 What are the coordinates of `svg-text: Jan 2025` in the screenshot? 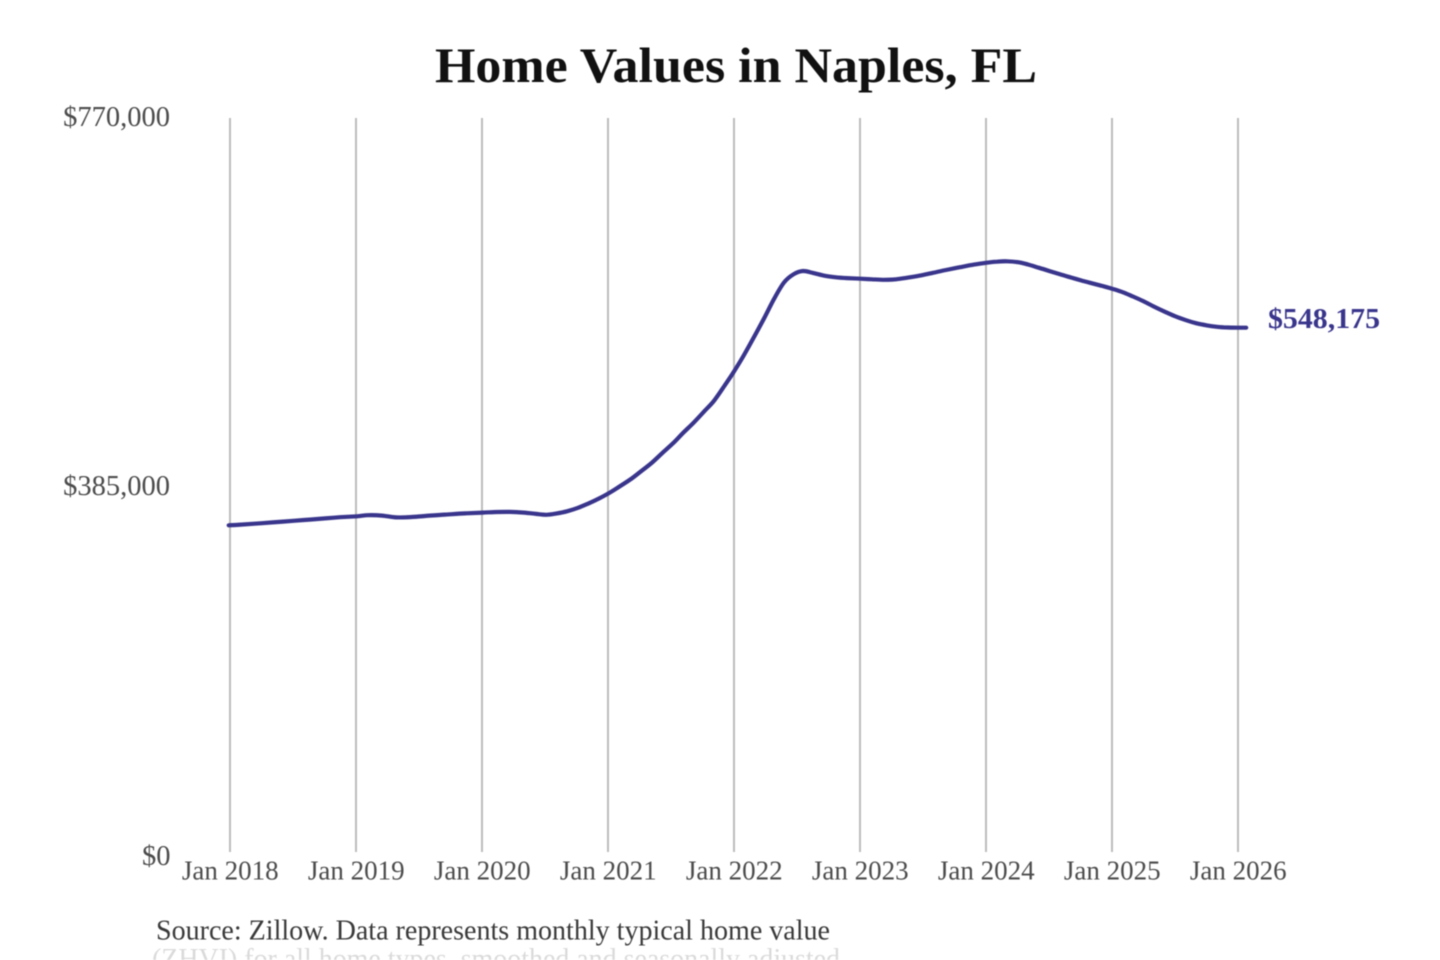 It's located at (1112, 871).